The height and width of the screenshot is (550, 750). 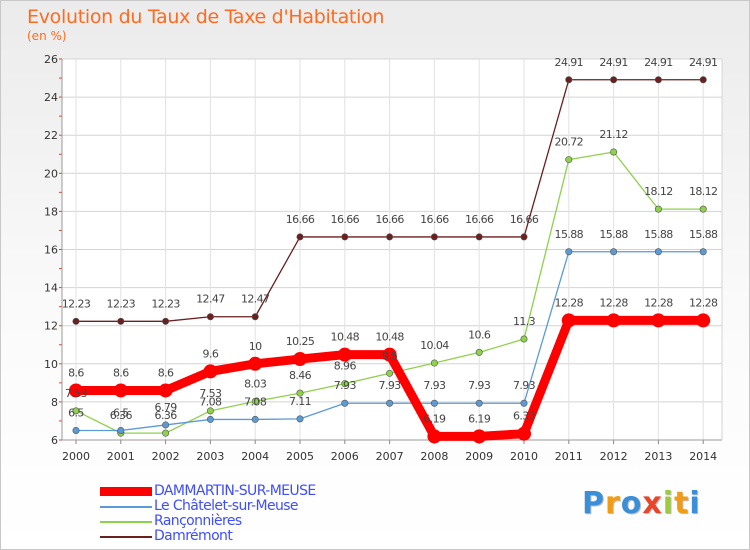 I want to click on legend-item: Le Châtelet-sur-Meuse, so click(x=250, y=506).